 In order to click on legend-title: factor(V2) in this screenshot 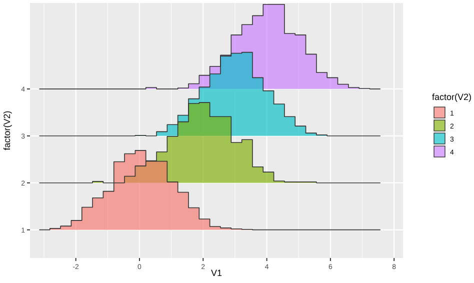, I will do `click(452, 97)`.